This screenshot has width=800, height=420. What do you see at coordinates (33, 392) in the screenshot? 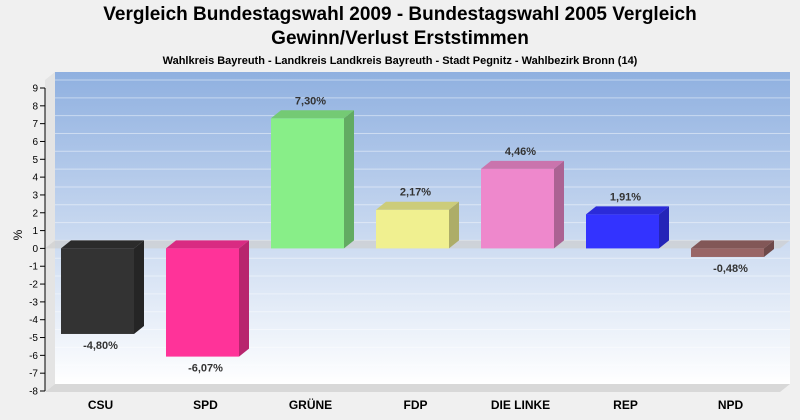
I see `y-tick-label: -8` at bounding box center [33, 392].